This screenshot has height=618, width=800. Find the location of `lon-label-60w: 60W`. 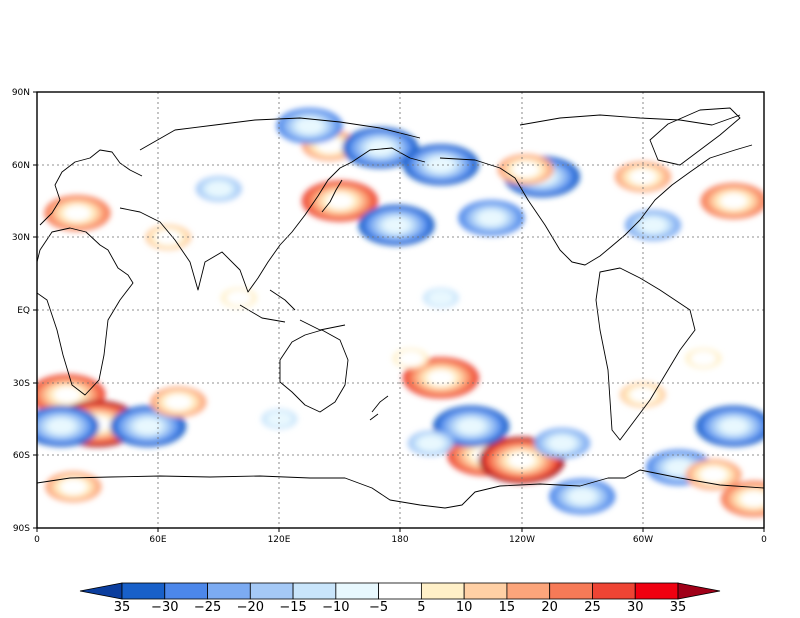

lon-label-60w: 60W is located at coordinates (643, 540).